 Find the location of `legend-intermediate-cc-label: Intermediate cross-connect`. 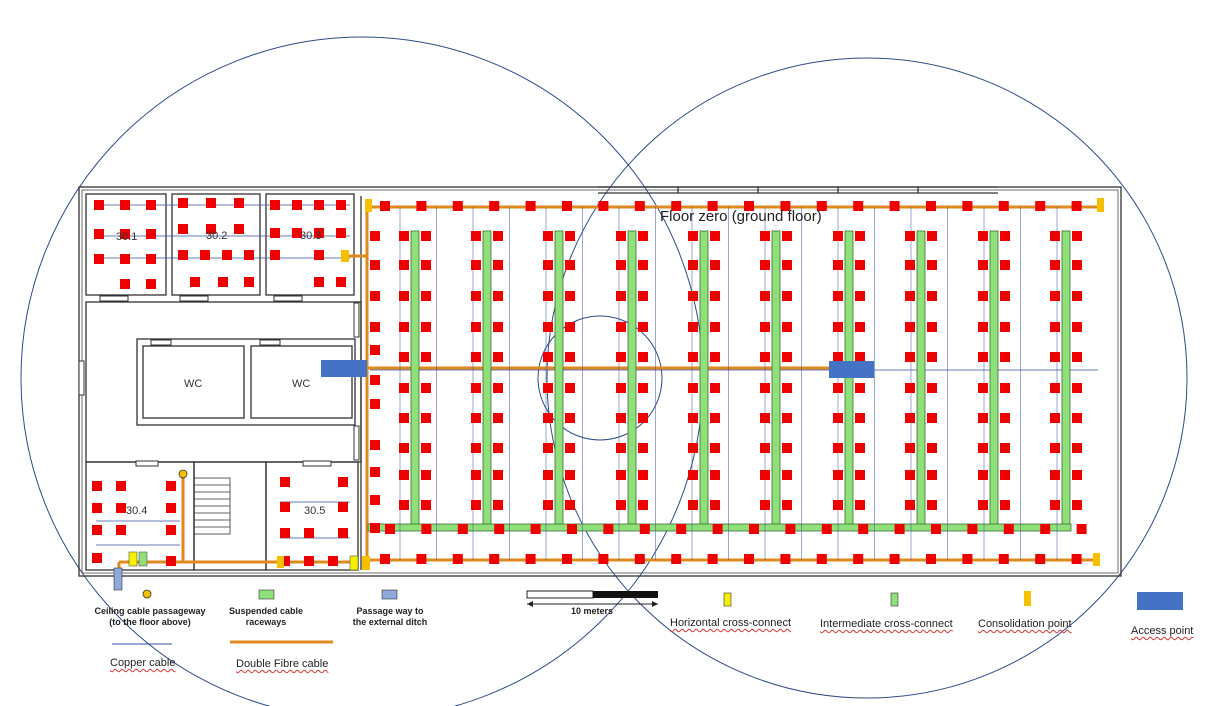

legend-intermediate-cc-label: Intermediate cross-connect is located at coordinates (886, 624).